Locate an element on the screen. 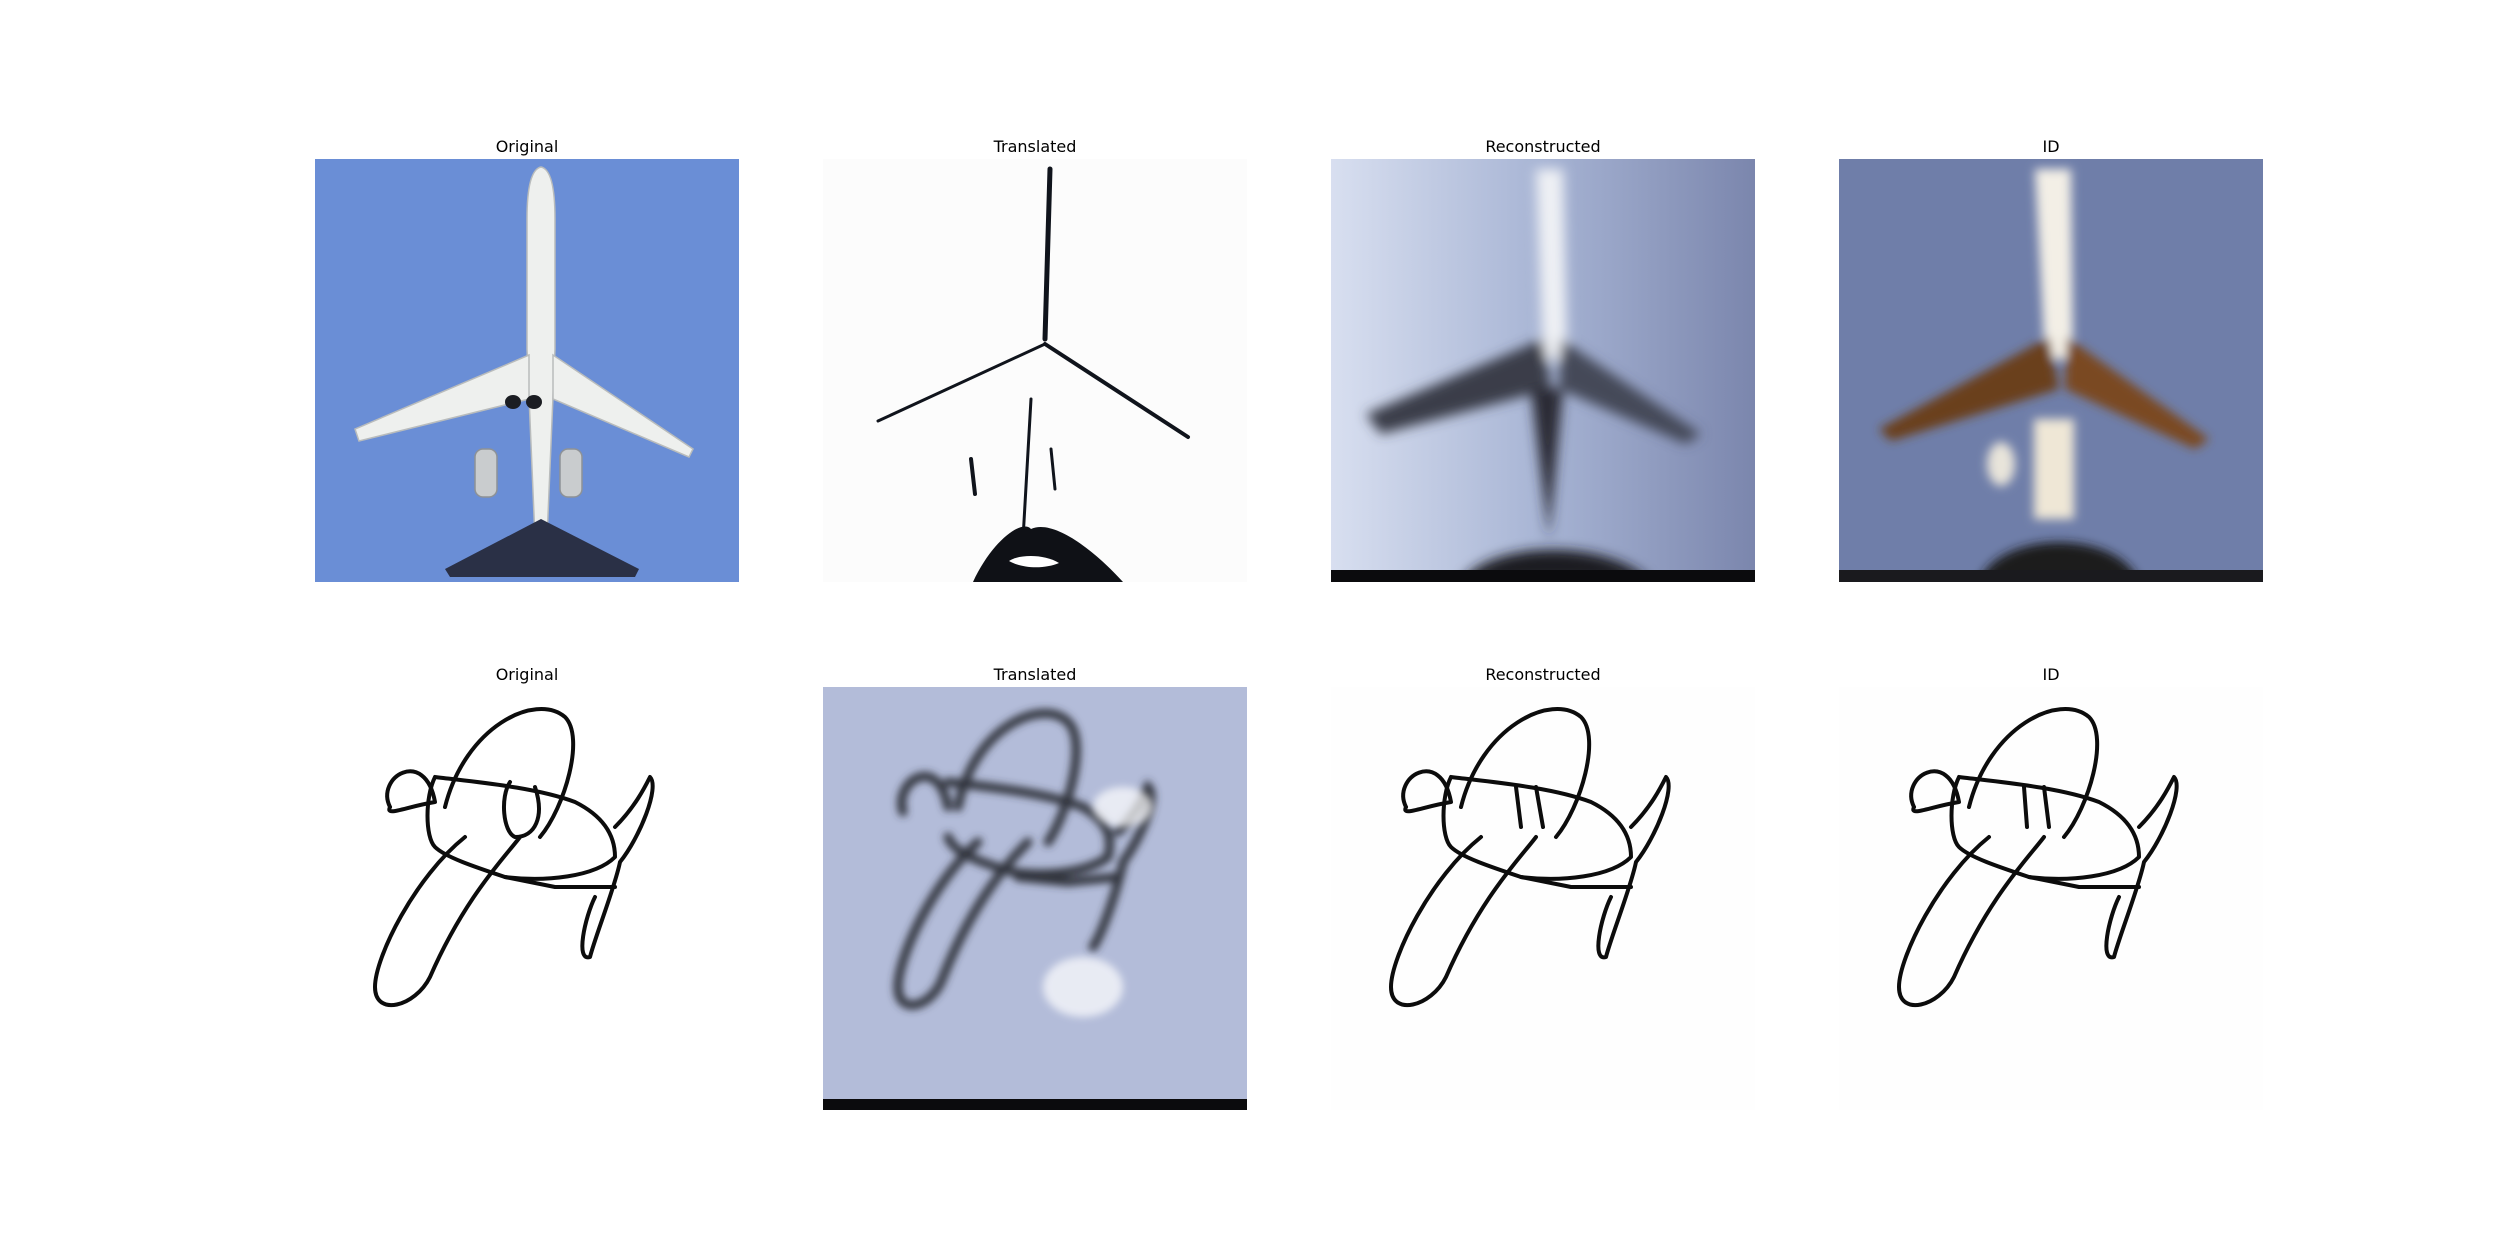  airliner-identity is located at coordinates (2051, 370).